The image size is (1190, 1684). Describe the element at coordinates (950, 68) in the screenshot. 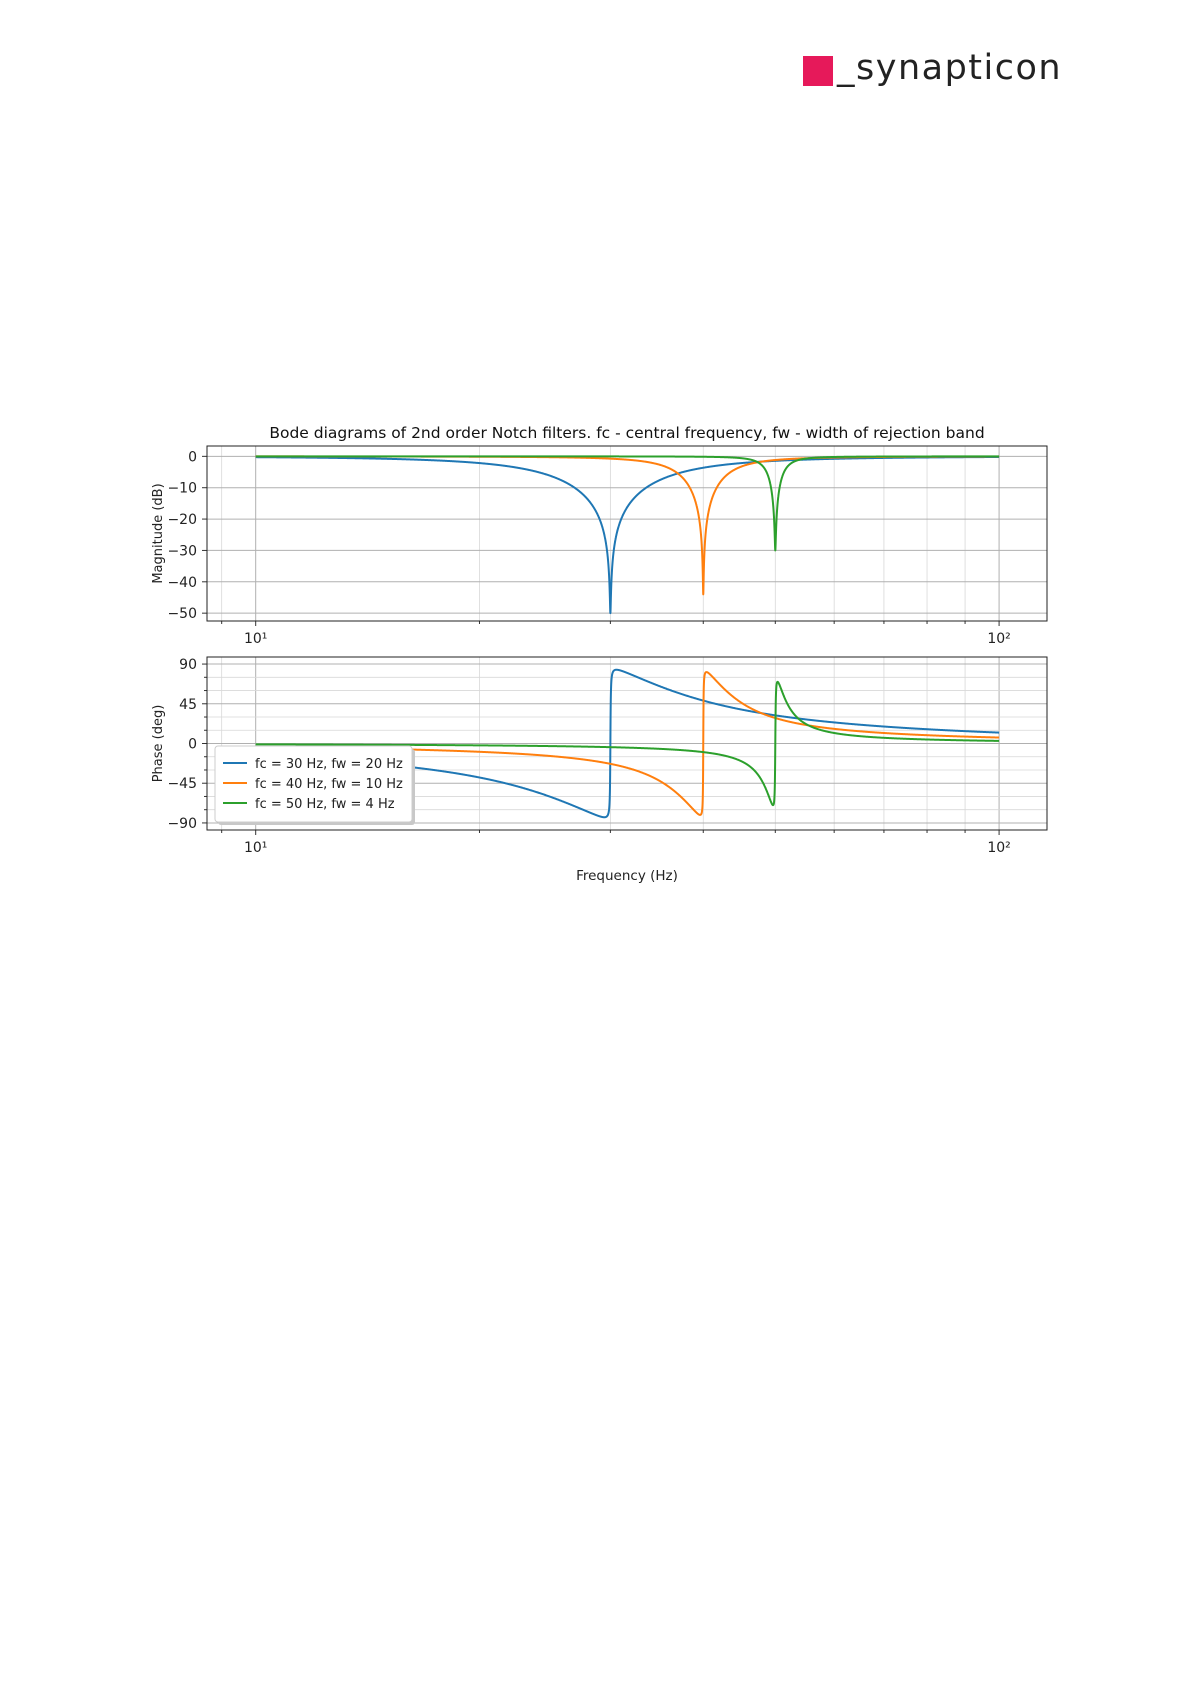

I see `logo-wordmark: _synapticon` at that location.